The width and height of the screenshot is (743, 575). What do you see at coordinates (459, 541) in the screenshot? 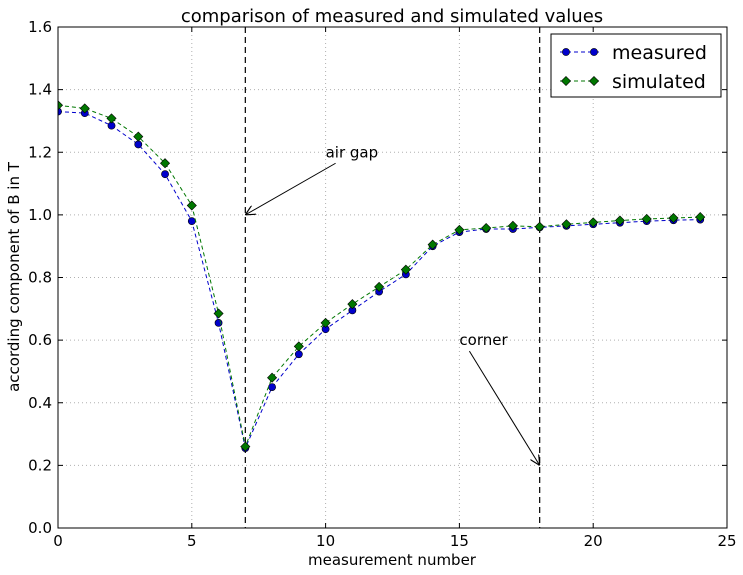
I see `x-tick-label: 15` at bounding box center [459, 541].